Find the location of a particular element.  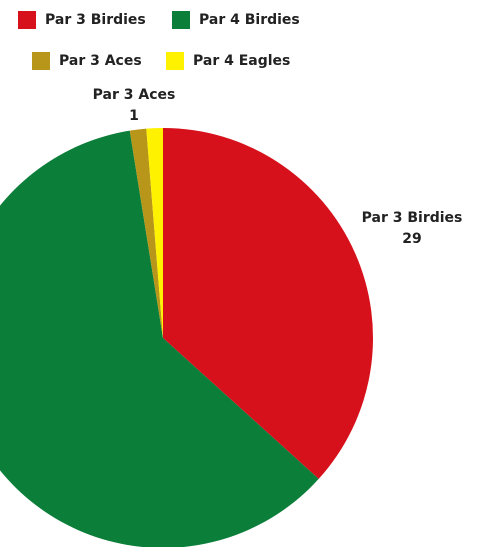

slice-label: Par 3 Birdies is located at coordinates (412, 218).